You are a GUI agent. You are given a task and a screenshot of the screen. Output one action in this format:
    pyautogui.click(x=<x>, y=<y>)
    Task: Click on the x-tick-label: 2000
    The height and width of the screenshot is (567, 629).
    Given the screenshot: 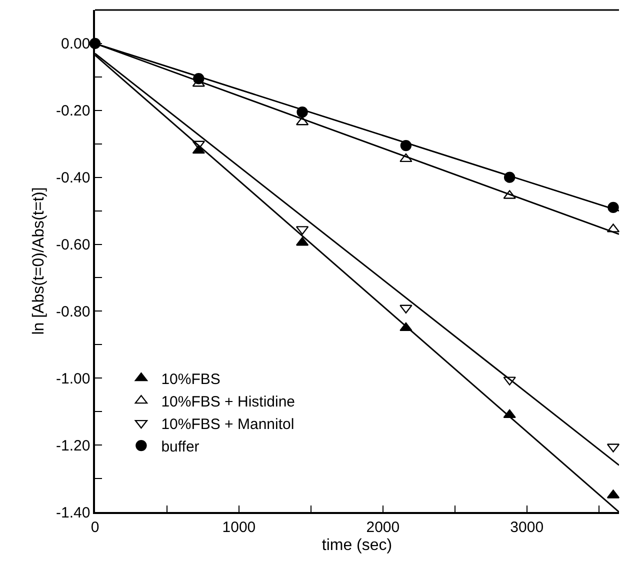 What is the action you would take?
    pyautogui.click(x=383, y=527)
    